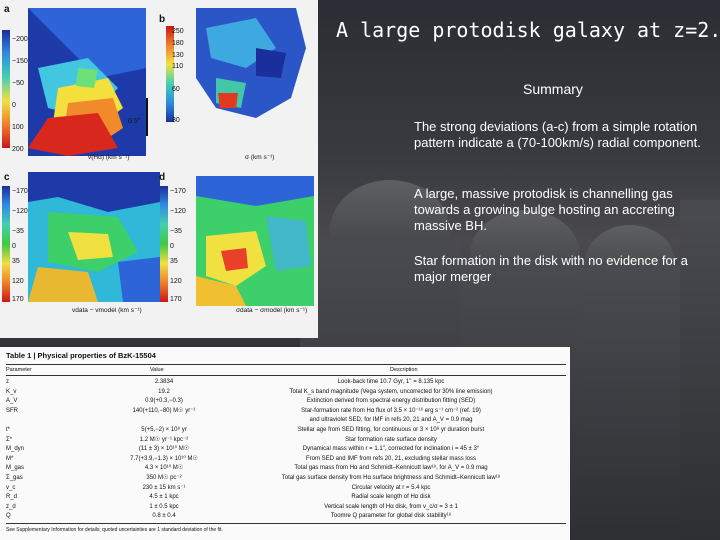  I want to click on colorbar-d, so click(164, 244).